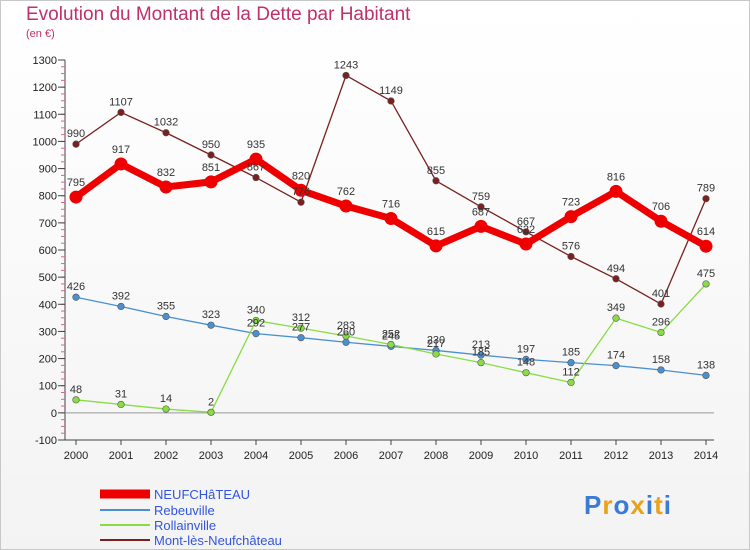 Image resolution: width=750 pixels, height=550 pixels. I want to click on legend-label: Rollainville, so click(185, 525).